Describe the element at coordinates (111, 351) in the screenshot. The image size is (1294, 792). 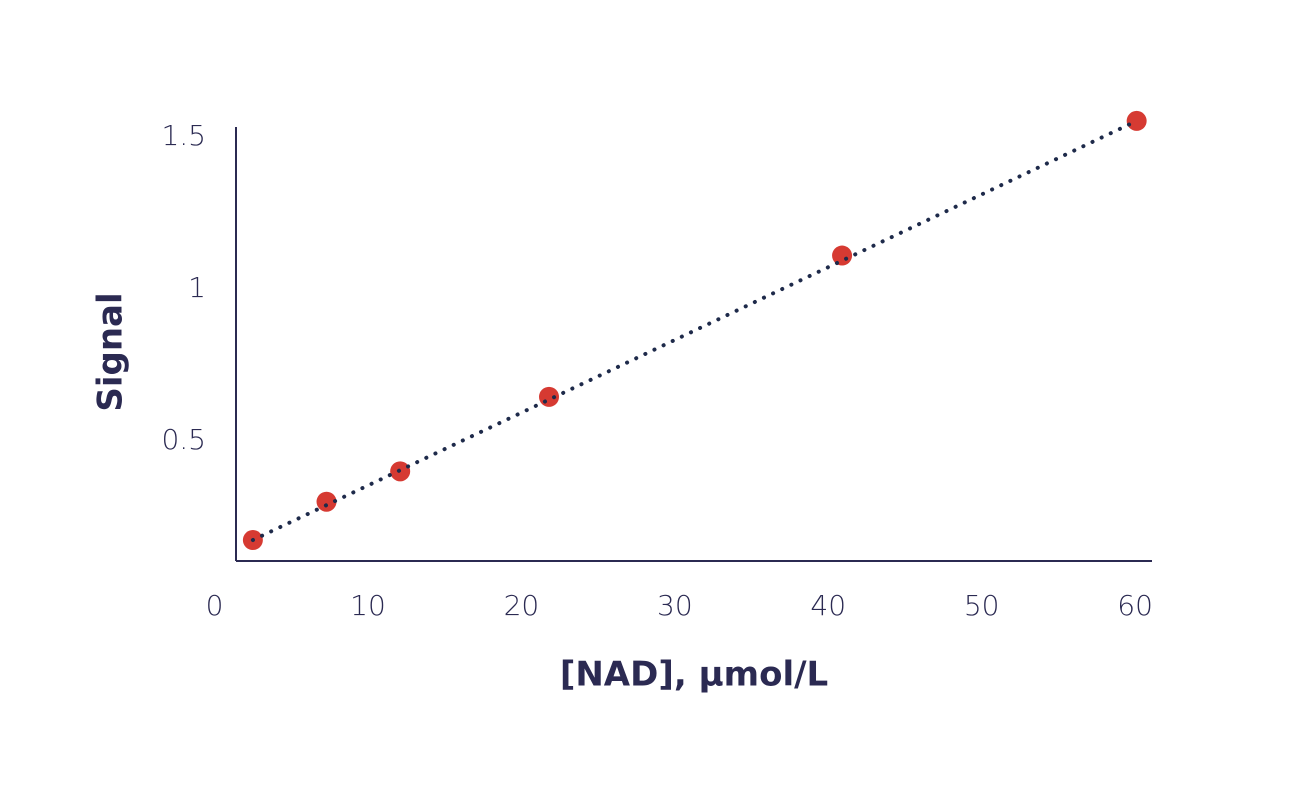
I see `y-axis-title: Signal` at that location.